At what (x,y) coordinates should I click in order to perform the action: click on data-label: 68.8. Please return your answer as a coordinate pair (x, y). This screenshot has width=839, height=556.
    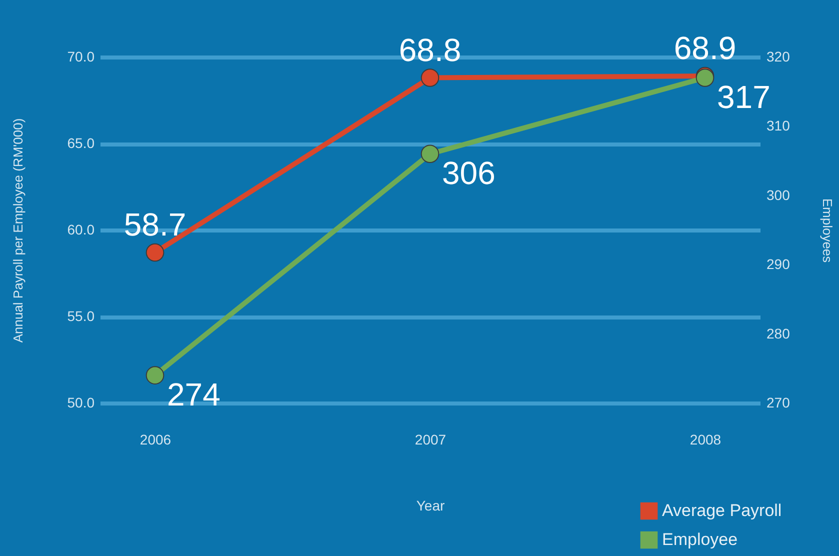
    Looking at the image, I should click on (430, 50).